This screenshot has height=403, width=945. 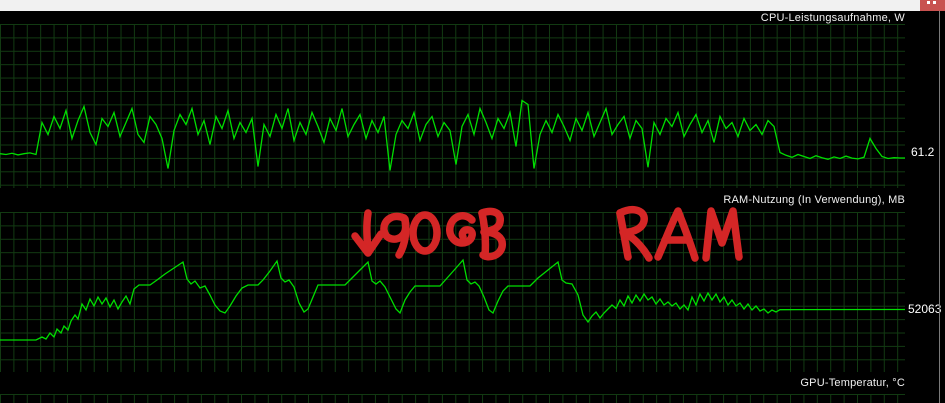 I want to click on panel-title-label: CPU-Leistungsaufnahme, W, so click(x=832, y=17).